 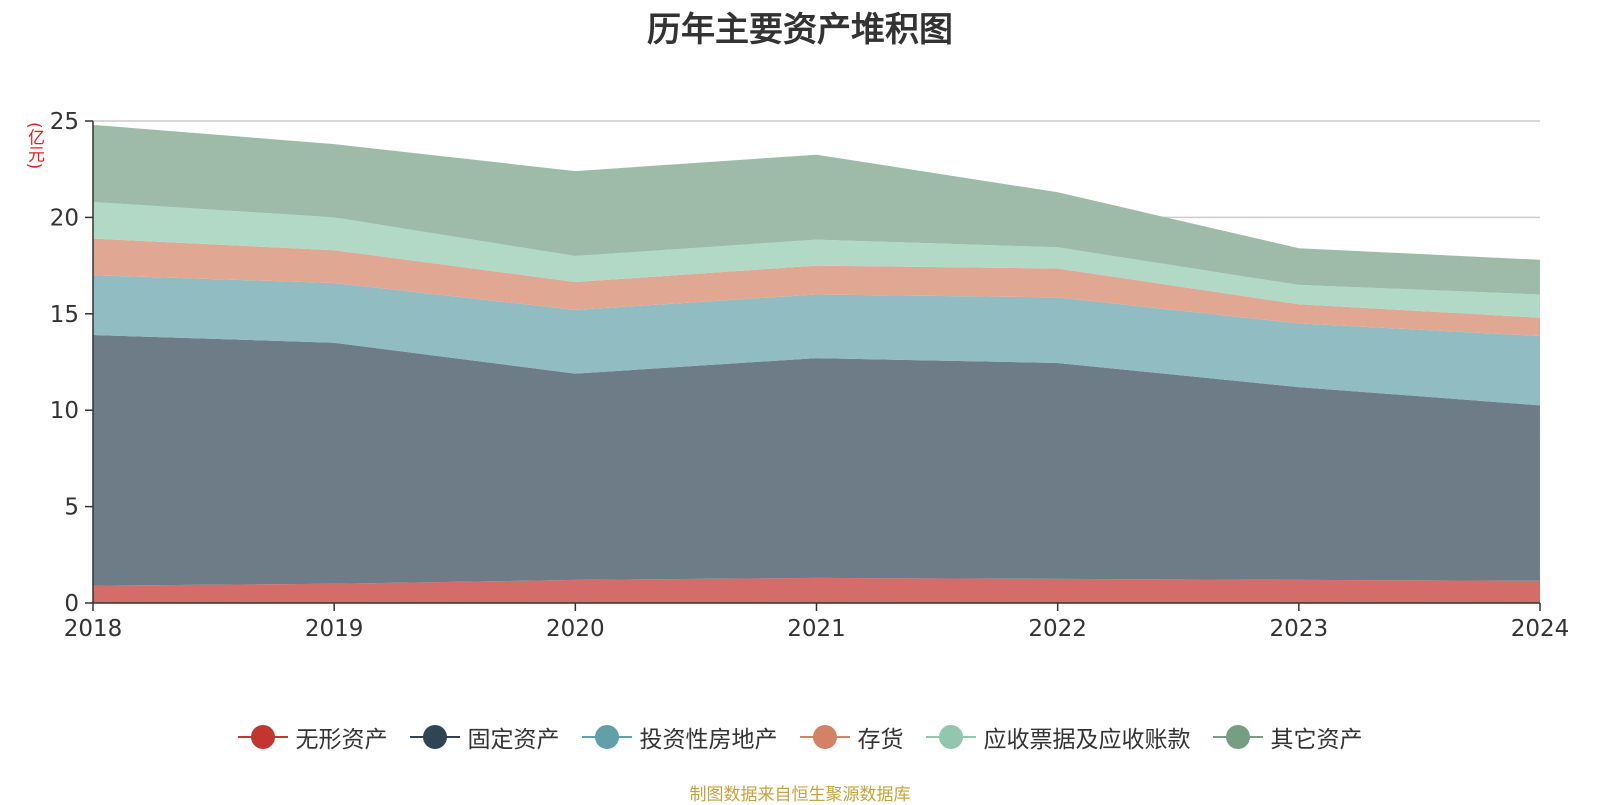 I want to click on y-tick-label: 5, so click(x=71, y=508).